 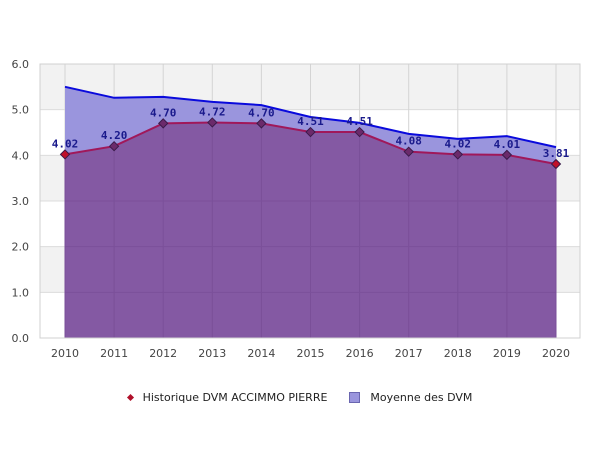 What do you see at coordinates (556, 153) in the screenshot?
I see `data-point-label: 3.81` at bounding box center [556, 153].